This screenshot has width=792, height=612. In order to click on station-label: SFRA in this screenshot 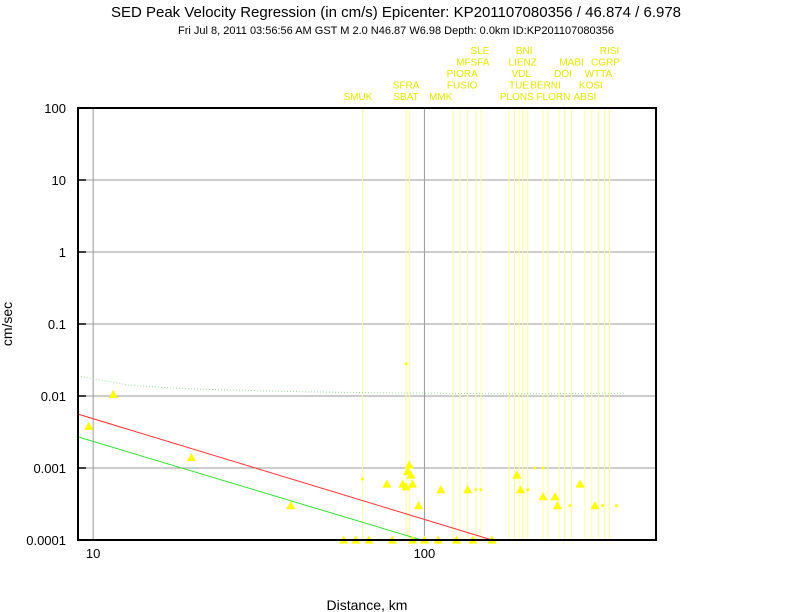, I will do `click(406, 86)`.